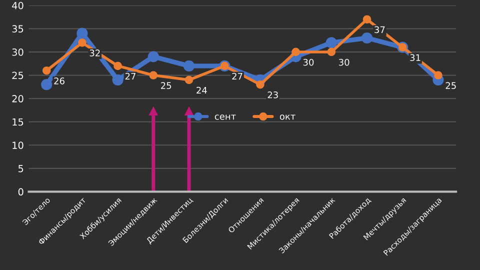  Describe the element at coordinates (18, 76) in the screenshot. I see `y-tick-label: 25` at that location.